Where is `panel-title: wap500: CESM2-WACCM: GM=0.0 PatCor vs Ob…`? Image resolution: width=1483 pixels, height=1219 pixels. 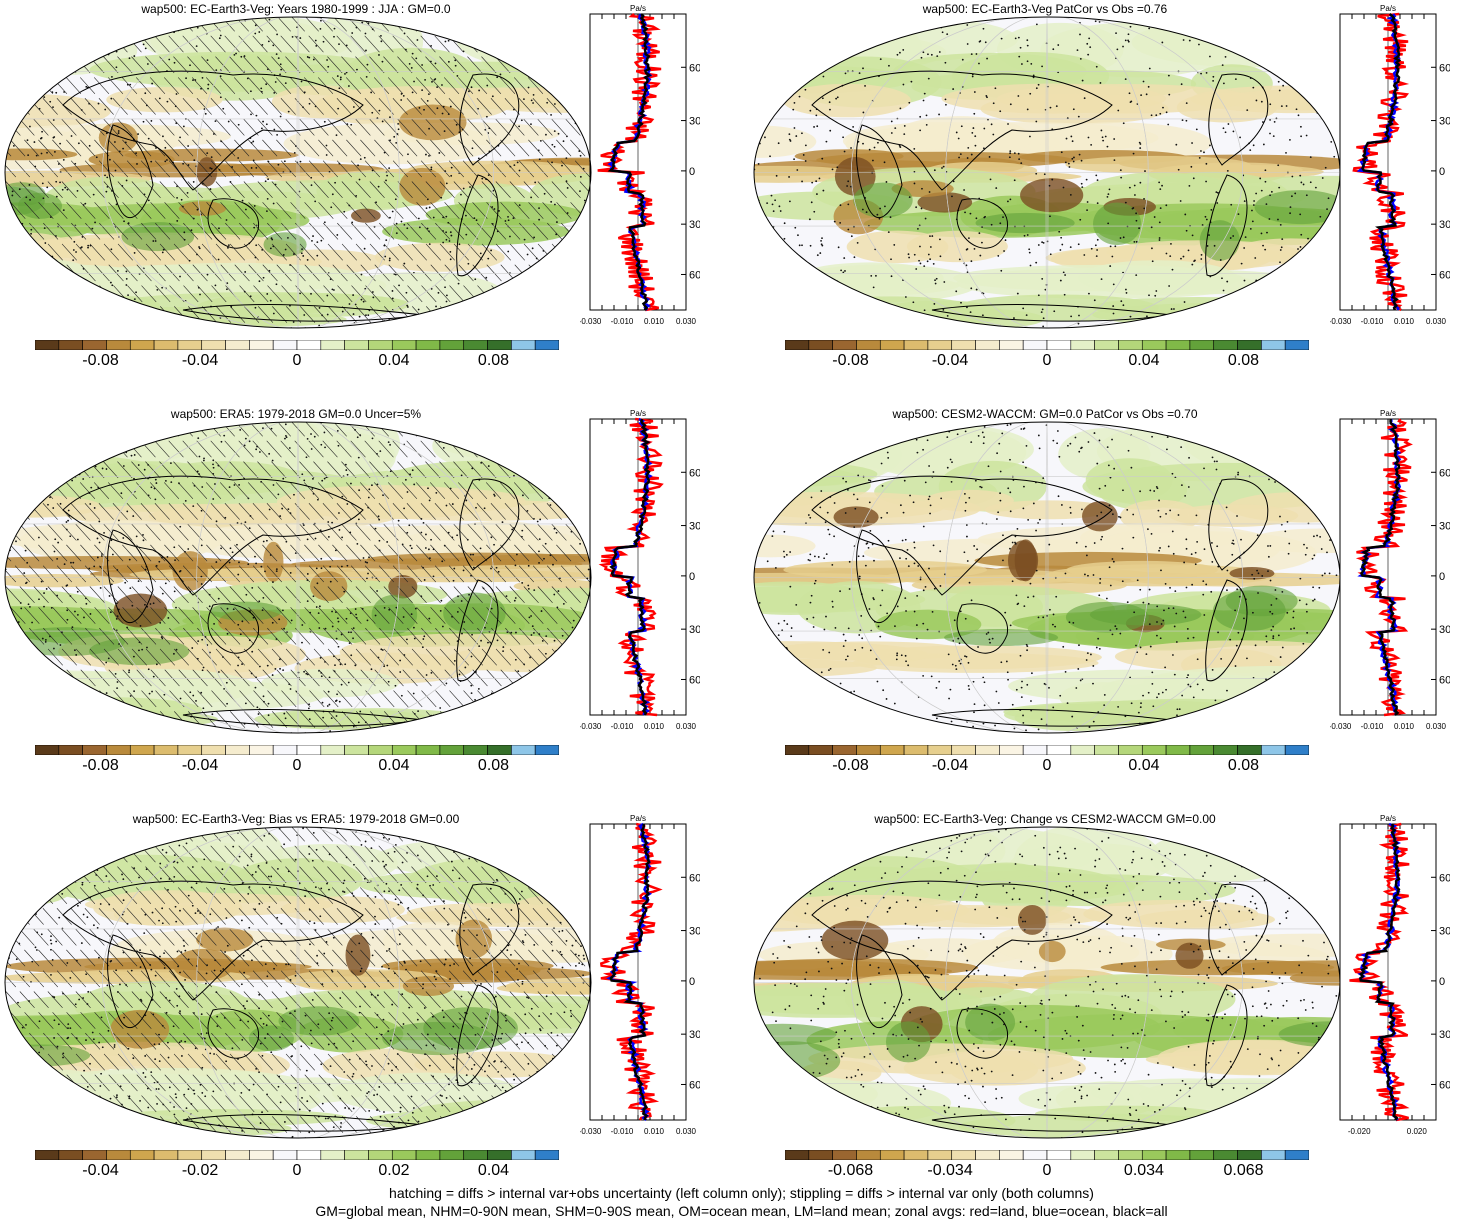 panel-title: wap500: CESM2-WACCM: GM=0.0 PatCor vs Ob… is located at coordinates (1045, 414).